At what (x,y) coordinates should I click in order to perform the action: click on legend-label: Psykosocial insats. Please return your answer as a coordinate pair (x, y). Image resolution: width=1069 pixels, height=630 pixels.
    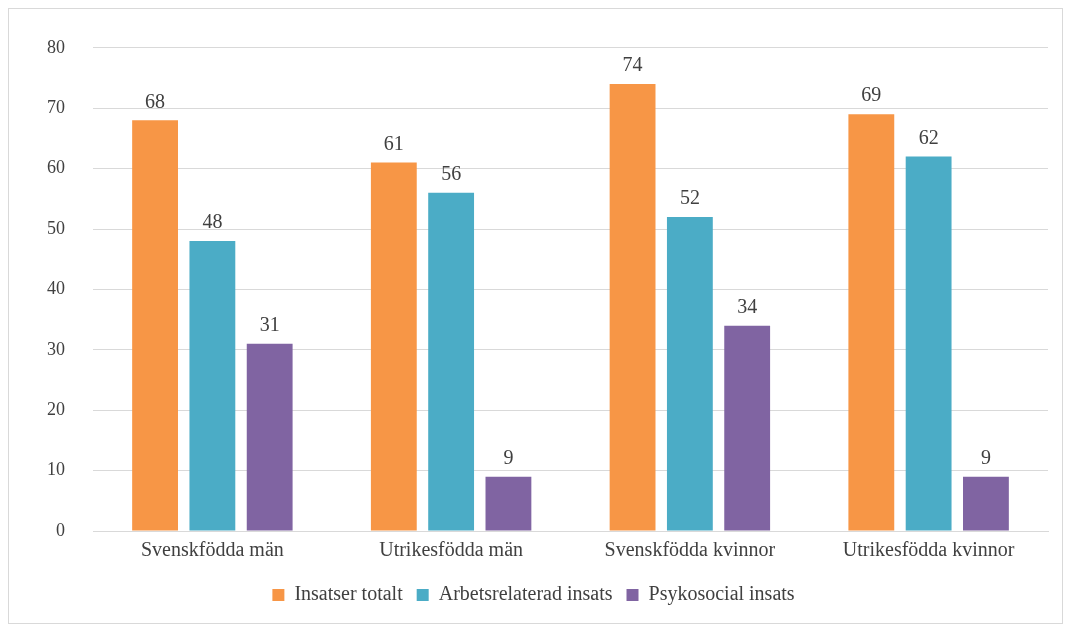
    Looking at the image, I should click on (721, 594).